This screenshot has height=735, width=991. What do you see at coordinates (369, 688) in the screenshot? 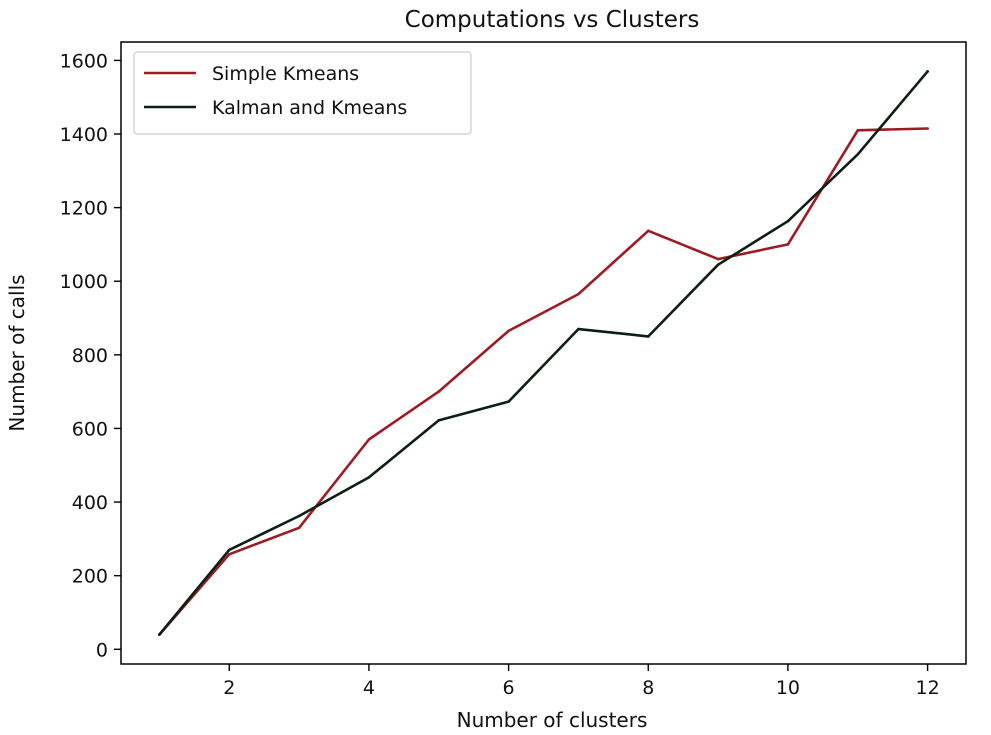
I see `x-tick-label: 4` at bounding box center [369, 688].